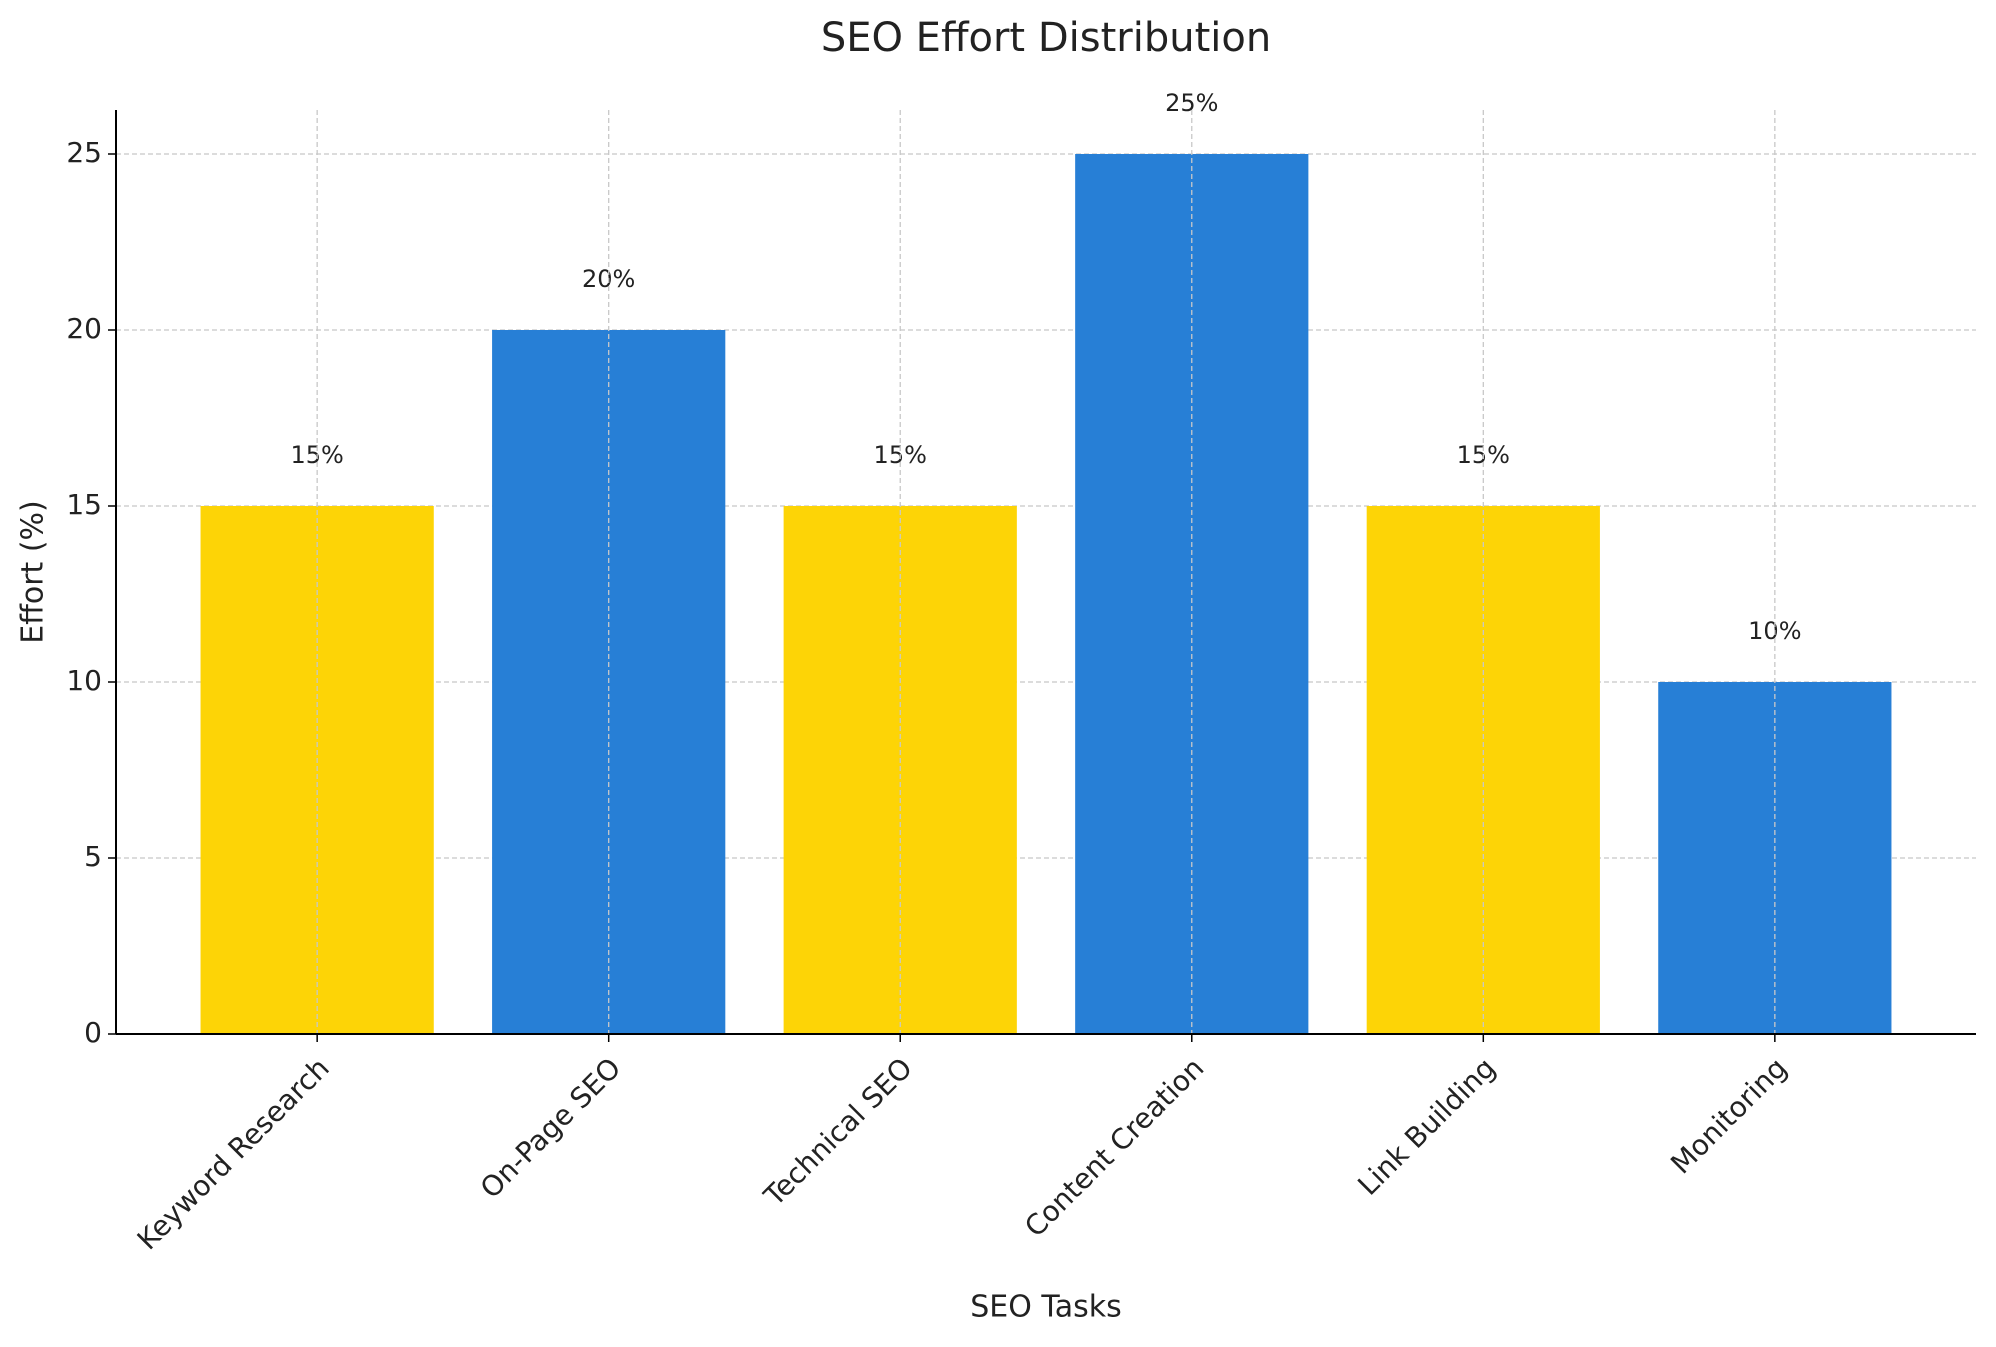  What do you see at coordinates (1728, 1115) in the screenshot?
I see `x-tick-label: Monitoring` at bounding box center [1728, 1115].